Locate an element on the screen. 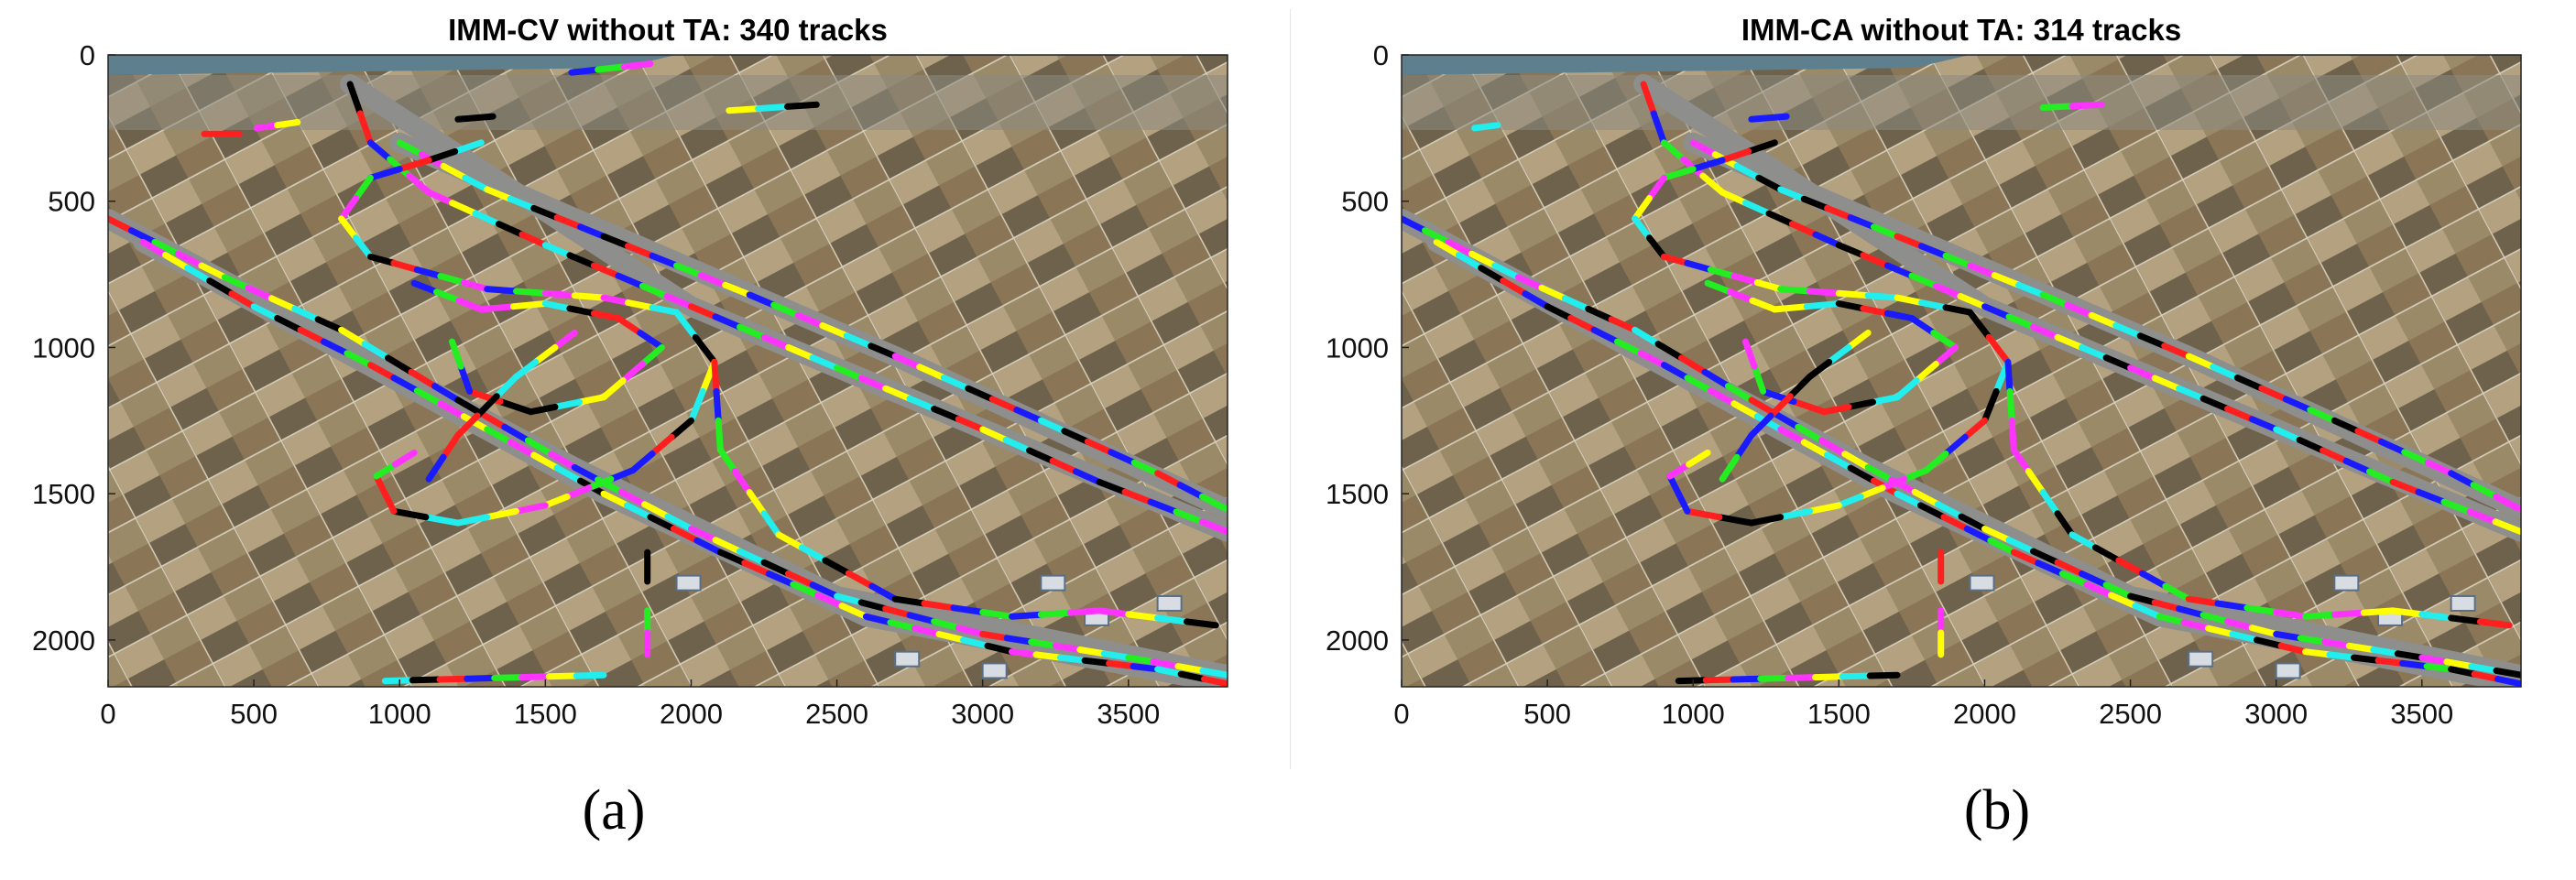 The width and height of the screenshot is (2576, 880). x-tick-label: 1000 is located at coordinates (400, 714).